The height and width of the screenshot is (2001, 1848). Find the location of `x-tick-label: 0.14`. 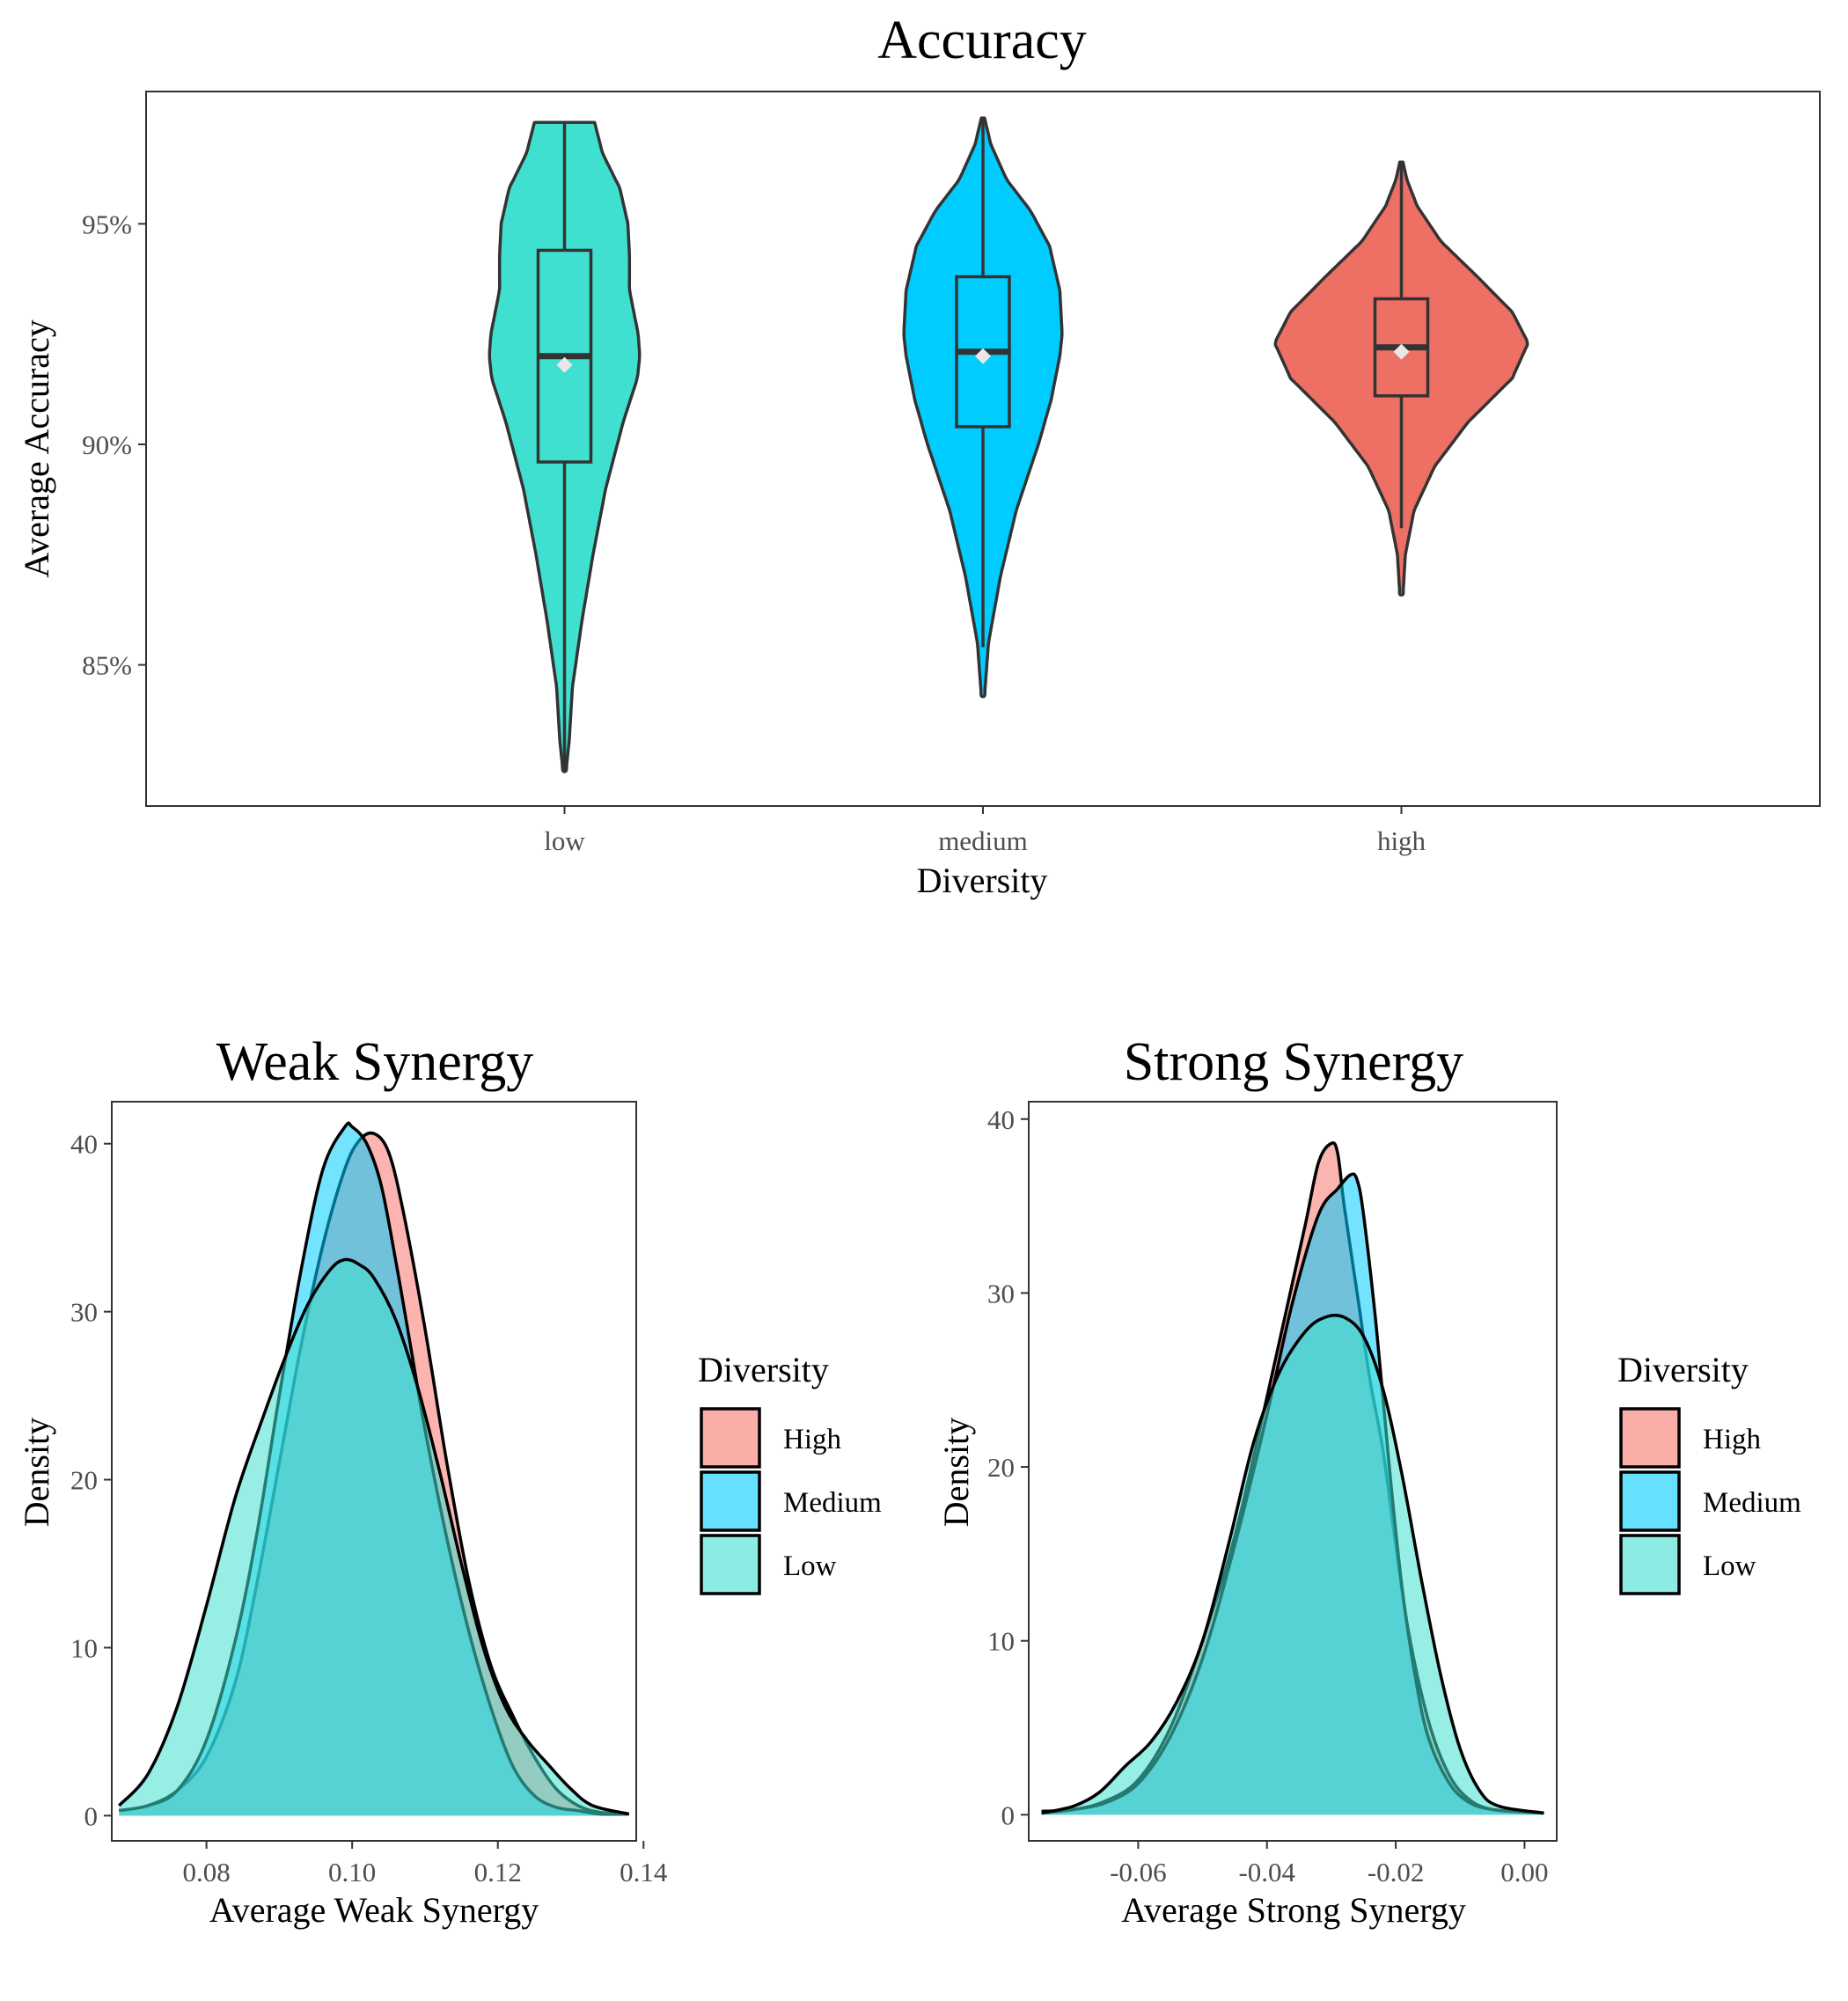

x-tick-label: 0.14 is located at coordinates (644, 1872).